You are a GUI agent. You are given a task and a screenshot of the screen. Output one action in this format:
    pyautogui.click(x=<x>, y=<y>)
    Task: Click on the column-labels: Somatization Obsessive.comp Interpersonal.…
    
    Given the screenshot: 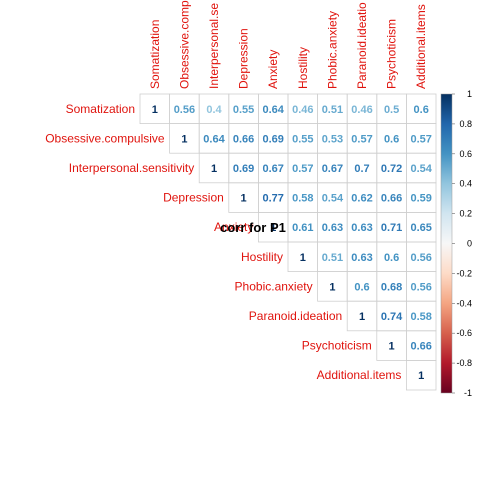 What is the action you would take?
    pyautogui.click(x=288, y=44)
    